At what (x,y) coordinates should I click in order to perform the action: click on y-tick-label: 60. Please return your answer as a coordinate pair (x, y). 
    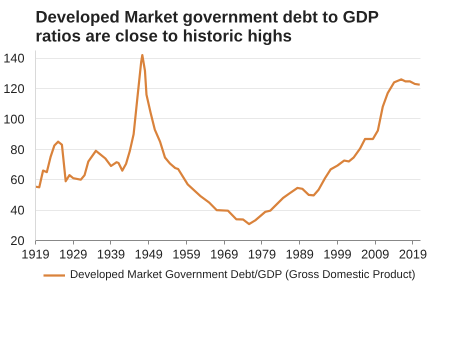
    Looking at the image, I should click on (17, 180).